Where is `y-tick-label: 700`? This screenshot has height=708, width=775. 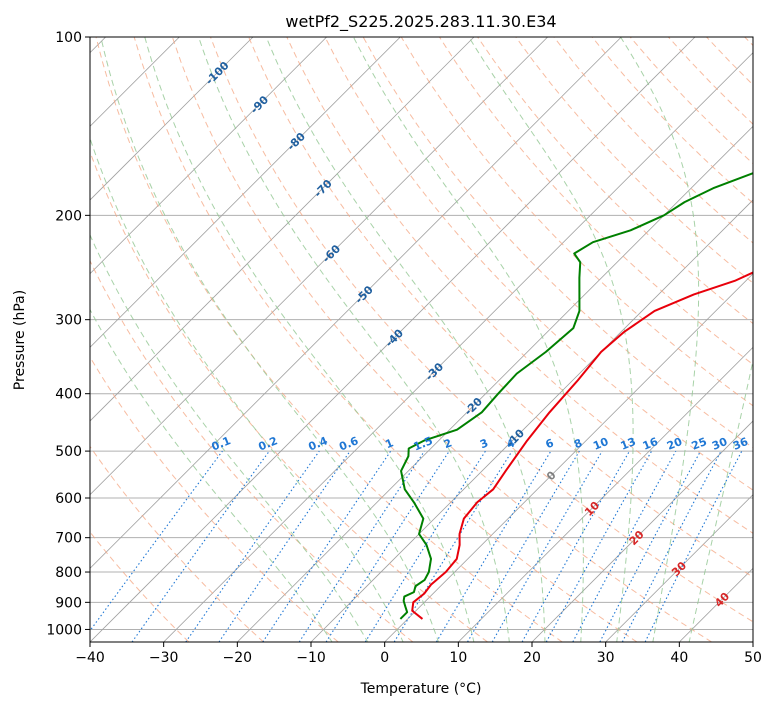 y-tick-label: 700 is located at coordinates (68, 539).